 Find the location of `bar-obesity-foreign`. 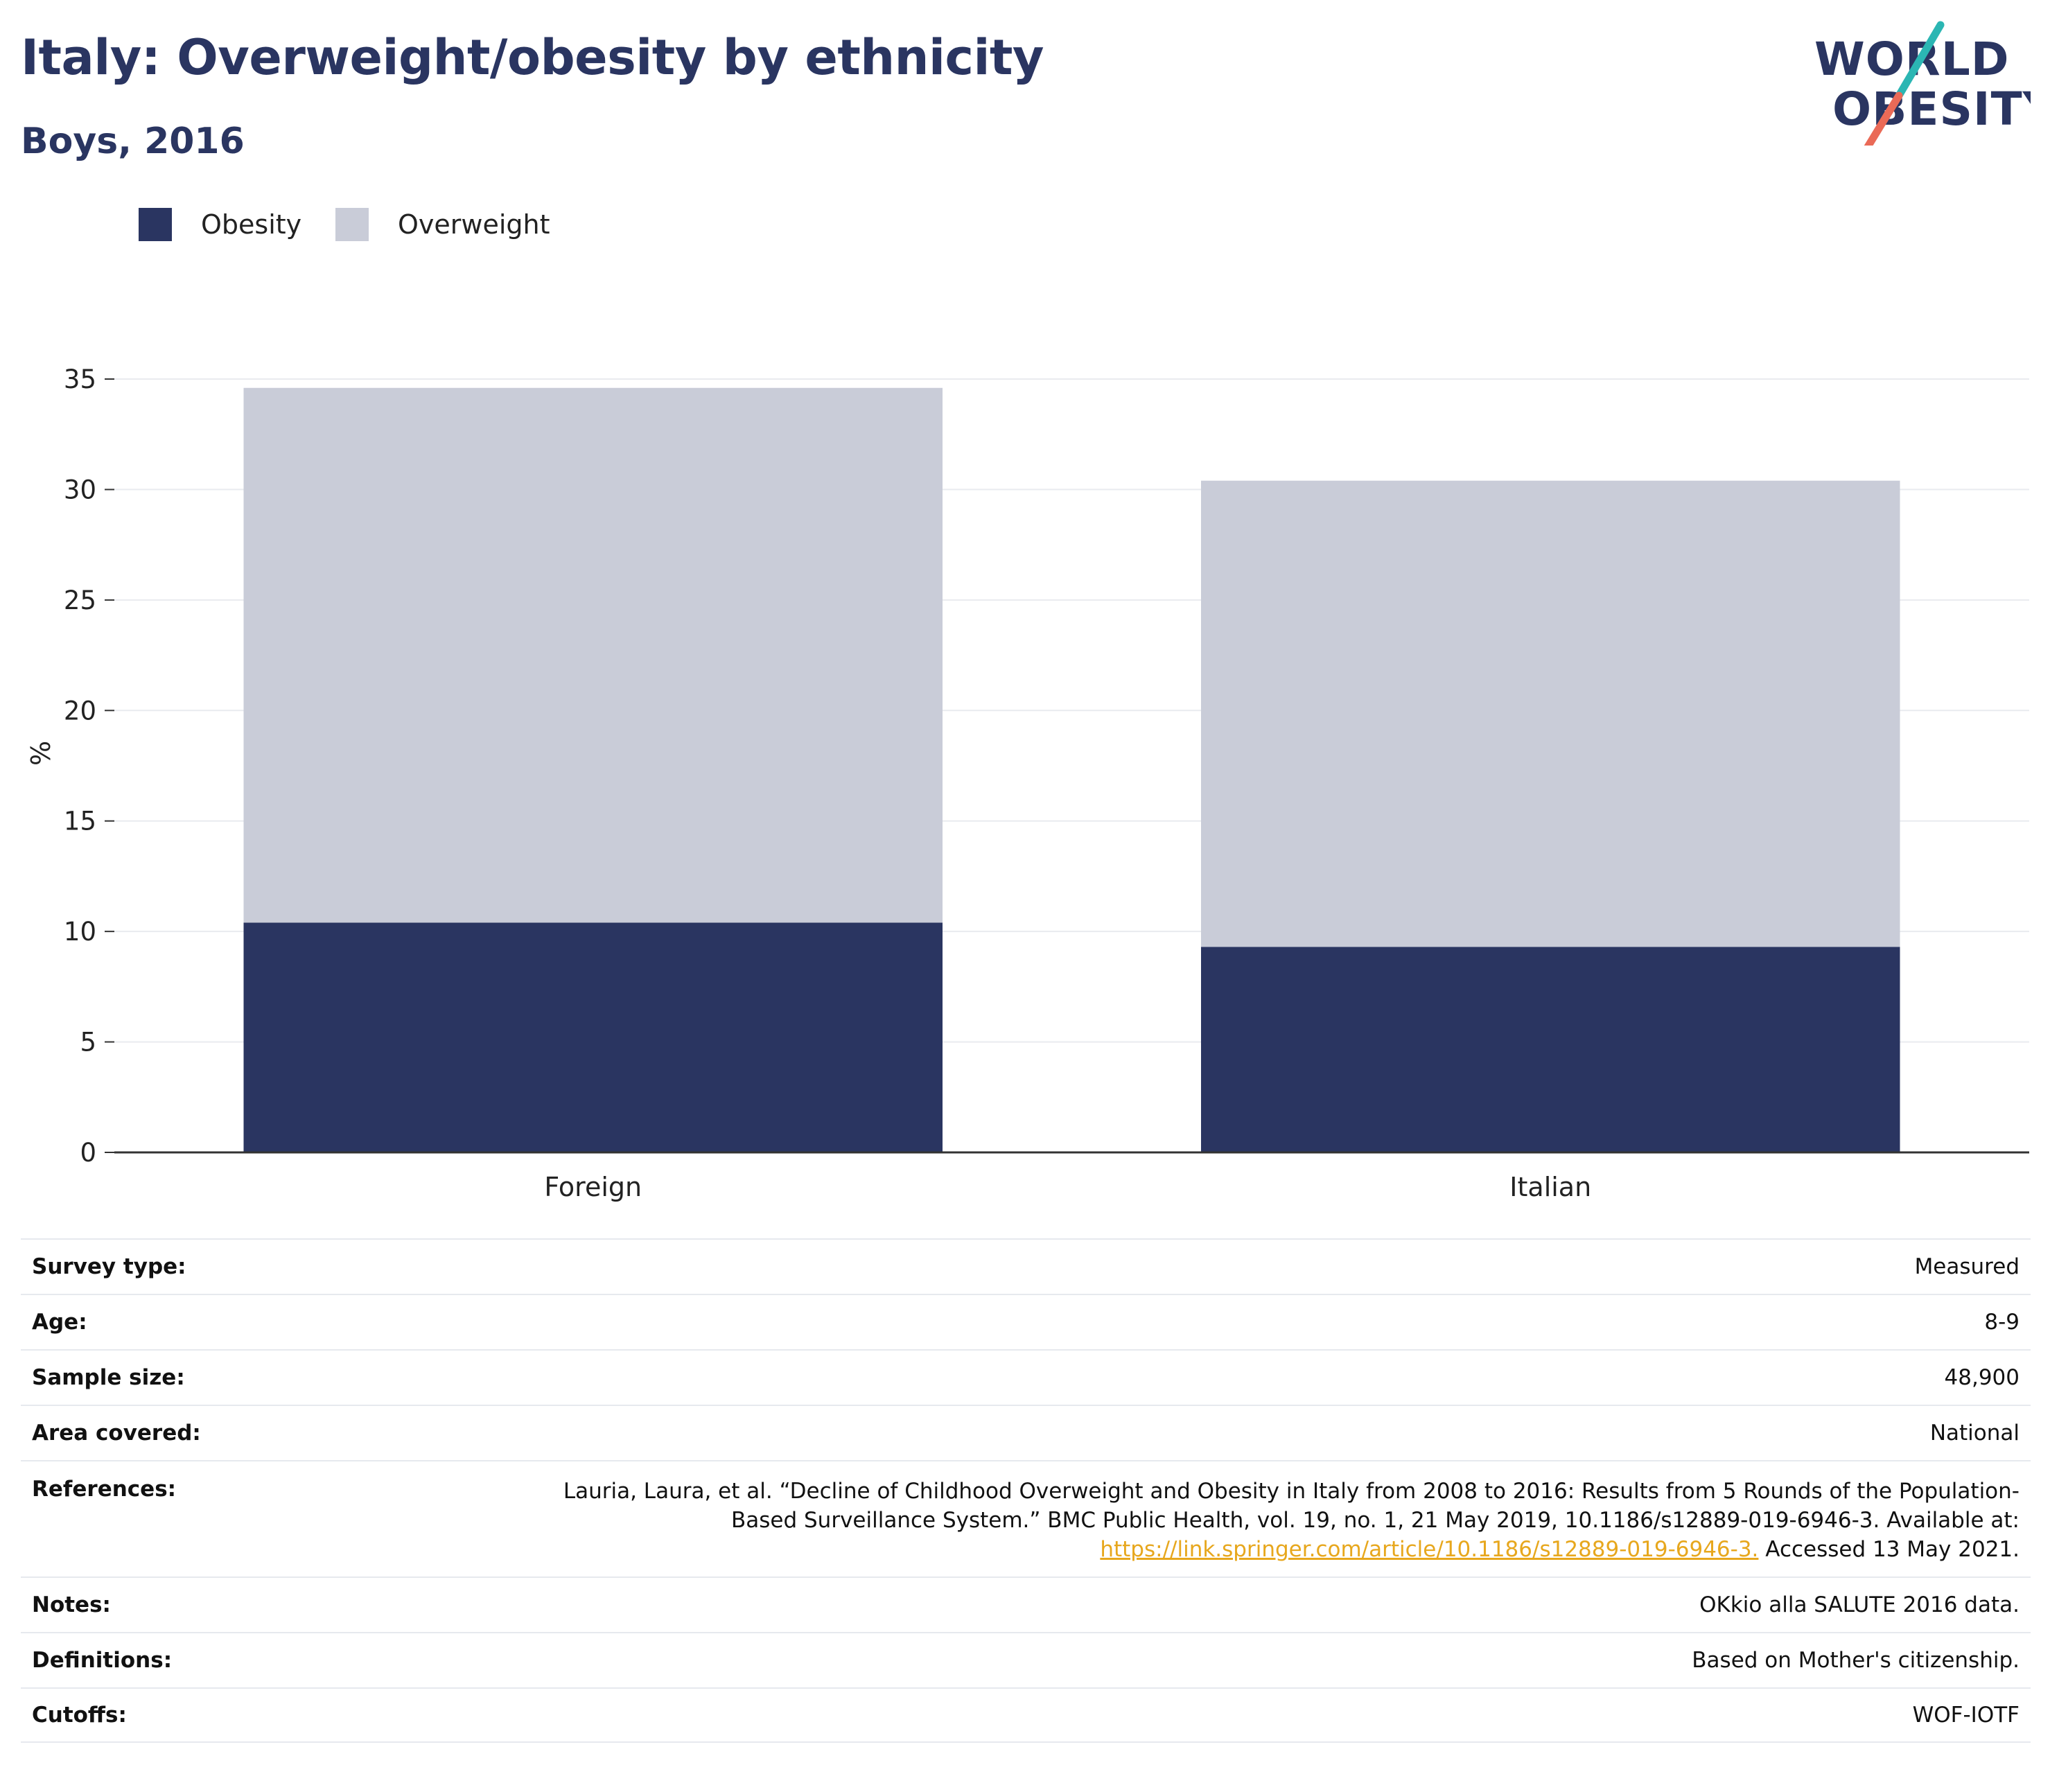

bar-obesity-foreign is located at coordinates (593, 1037).